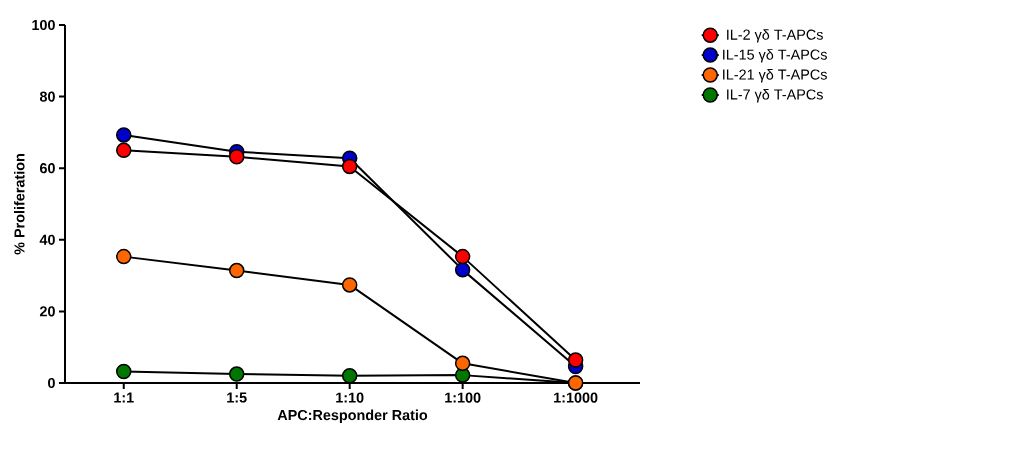  What do you see at coordinates (47, 239) in the screenshot?
I see `y-tick-label: 40` at bounding box center [47, 239].